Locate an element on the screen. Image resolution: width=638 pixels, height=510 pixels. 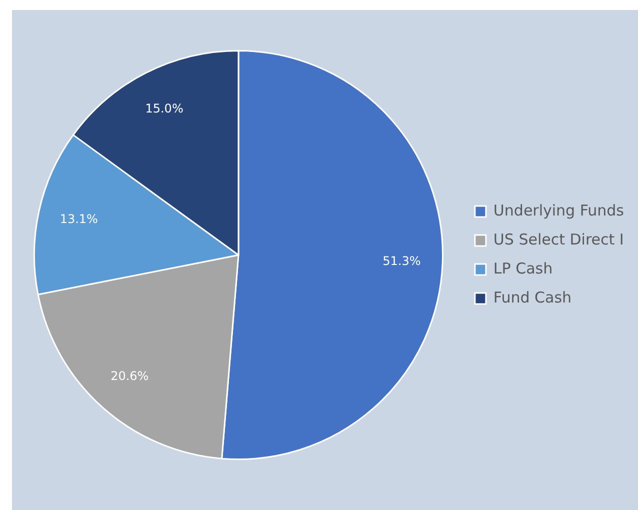
data-label: 20.6% is located at coordinates (129, 376).